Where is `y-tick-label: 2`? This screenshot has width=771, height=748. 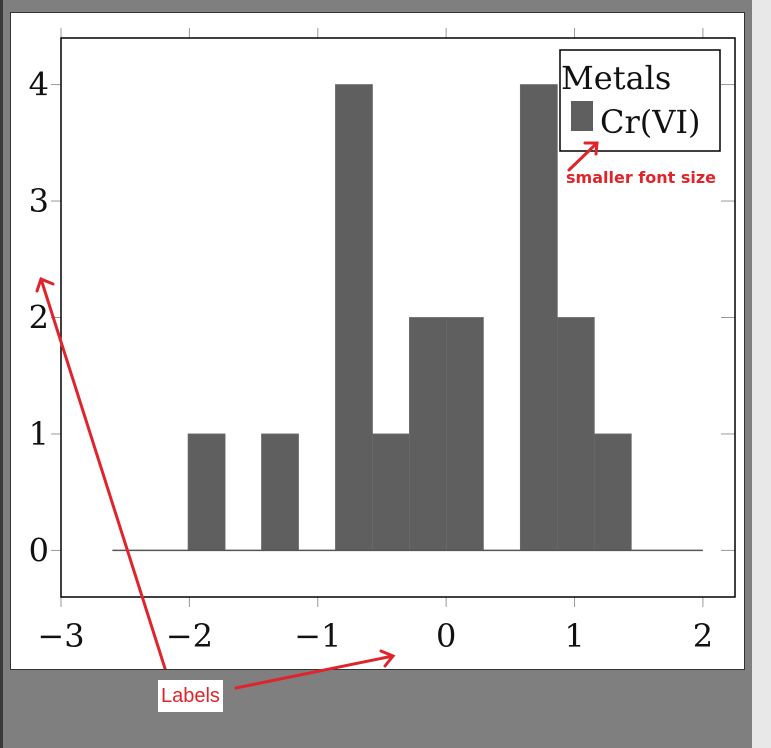 y-tick-label: 2 is located at coordinates (39, 318).